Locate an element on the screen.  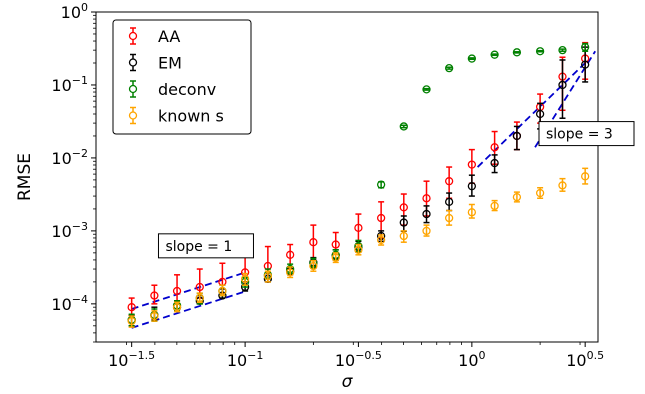
y-tick-label: 10⁻² is located at coordinates (69, 157).